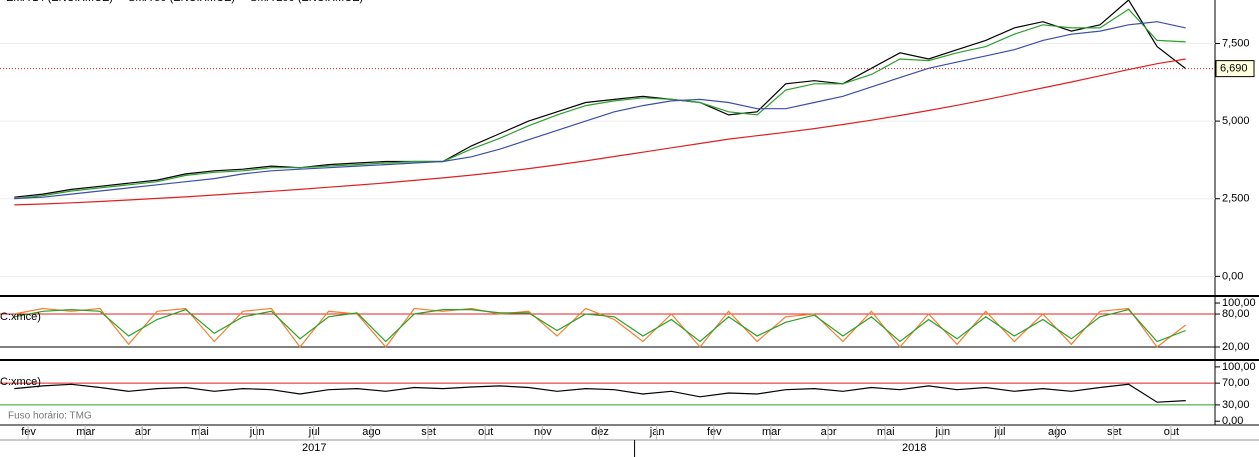 The height and width of the screenshot is (457, 1259). I want to click on timezone-note: Fuso horário: TMG, so click(50, 416).